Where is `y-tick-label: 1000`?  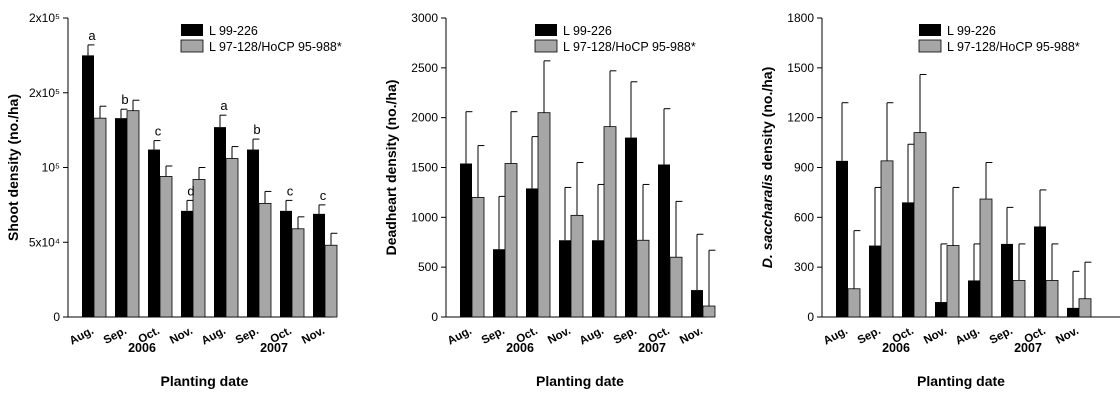 y-tick-label: 1000 is located at coordinates (424, 217).